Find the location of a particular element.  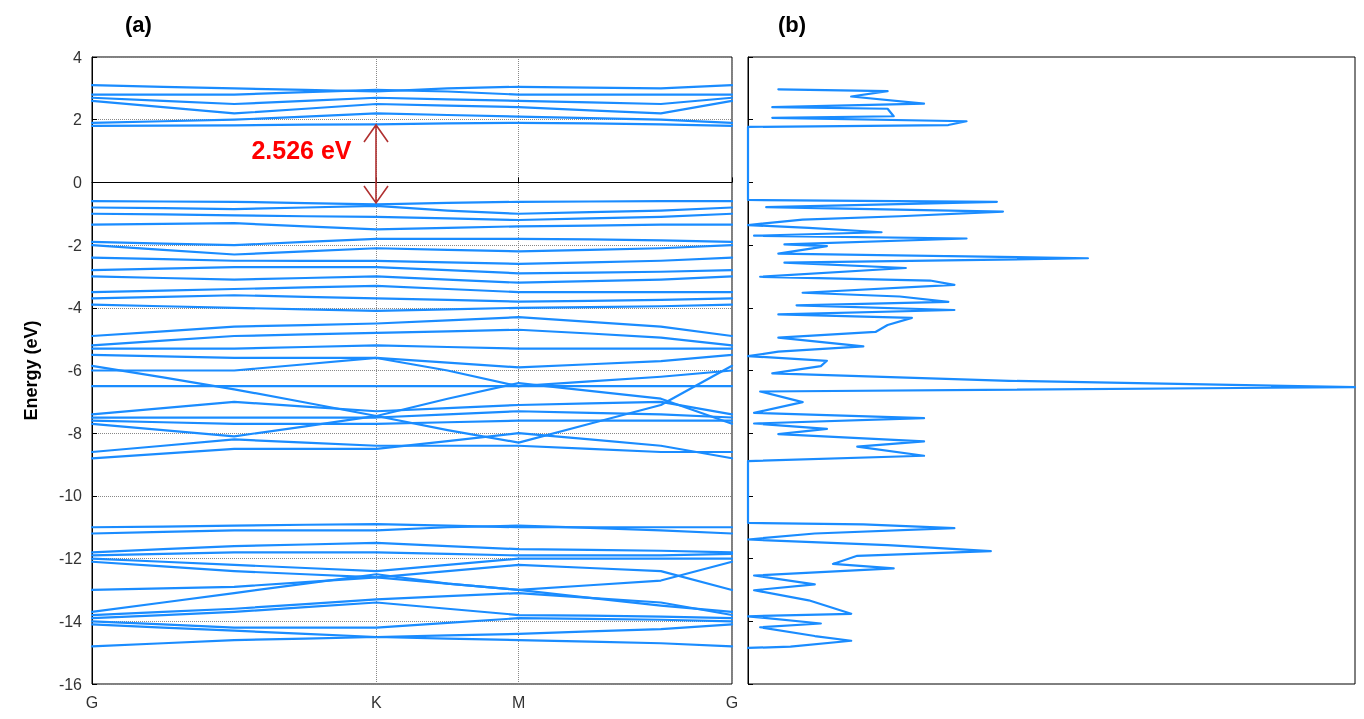

y-tick-label: 0 is located at coordinates (78, 182).